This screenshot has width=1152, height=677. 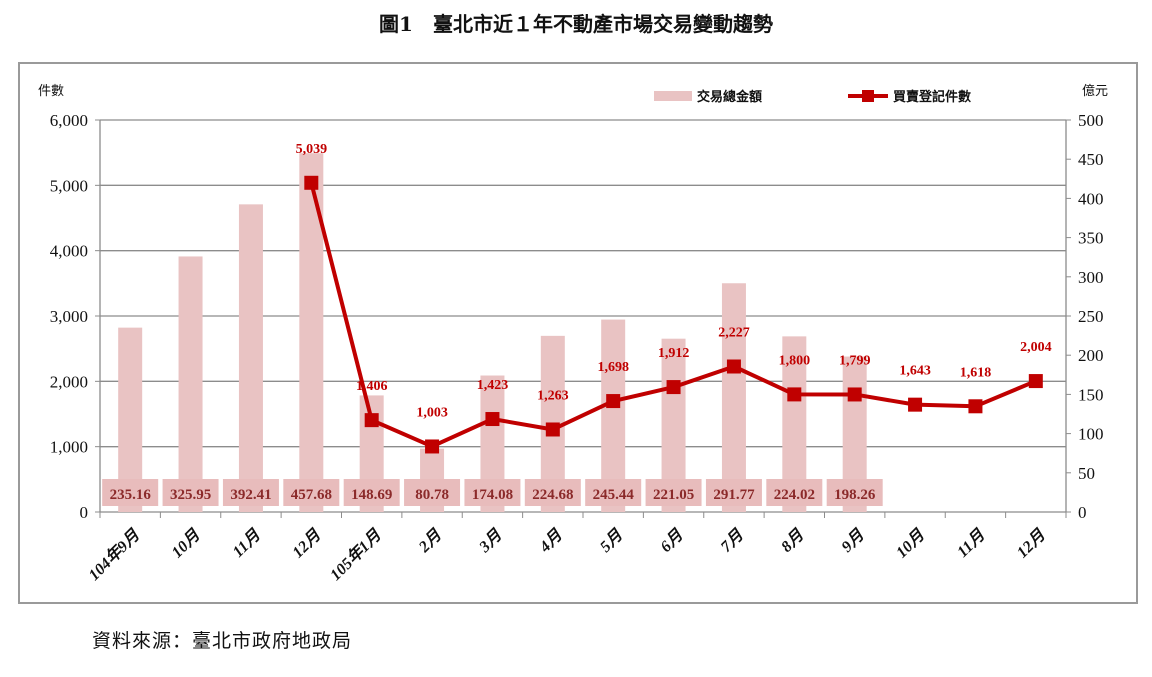 I want to click on right-tick-label: 0, so click(x=1082, y=512).